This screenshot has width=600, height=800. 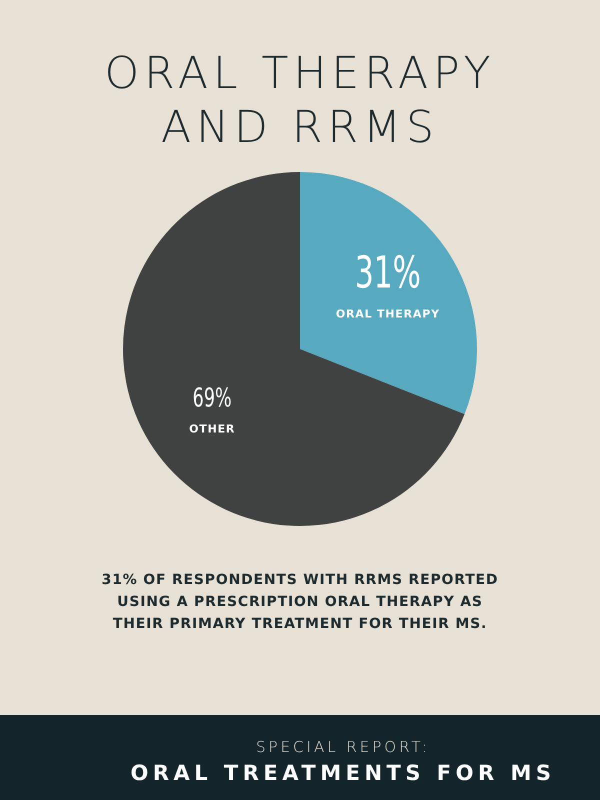 I want to click on text: SPECIAL REPORT:, so click(x=343, y=747).